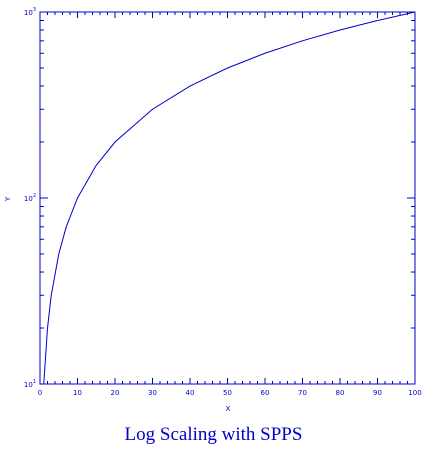 This screenshot has height=451, width=427. What do you see at coordinates (377, 393) in the screenshot?
I see `x-tick-label: 90` at bounding box center [377, 393].